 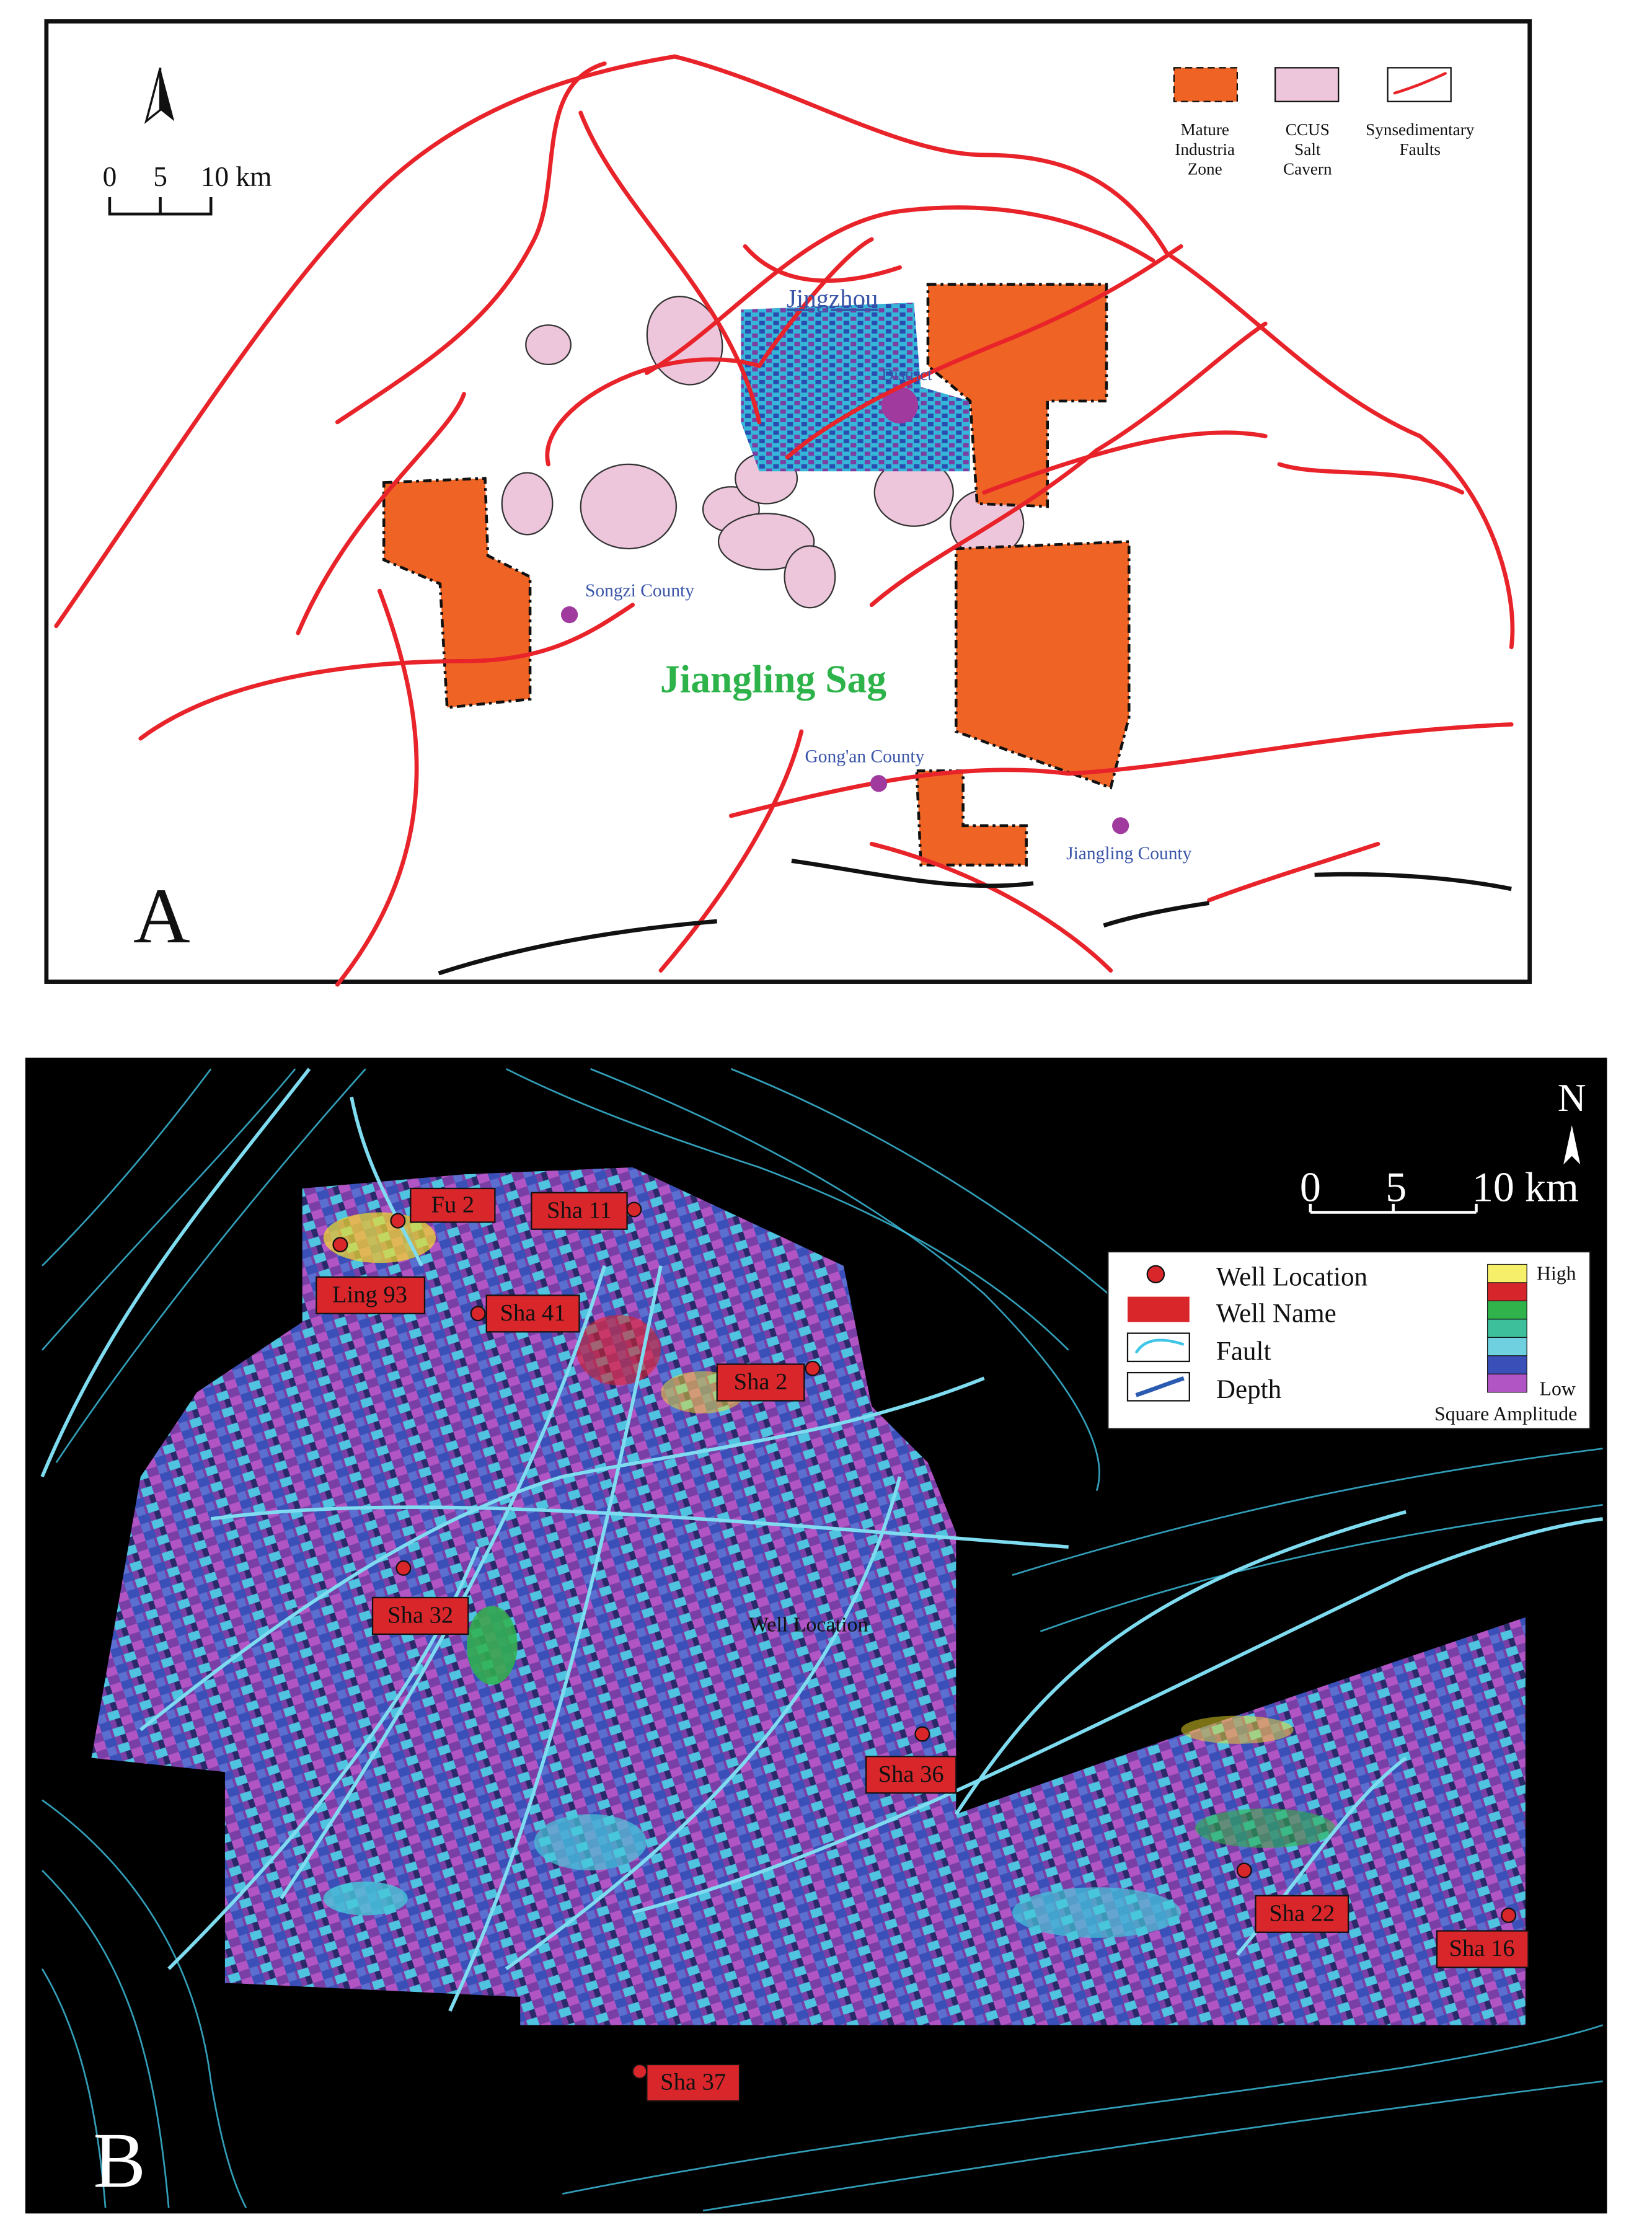 I want to click on well-name: Sha 16, so click(x=1482, y=1949).